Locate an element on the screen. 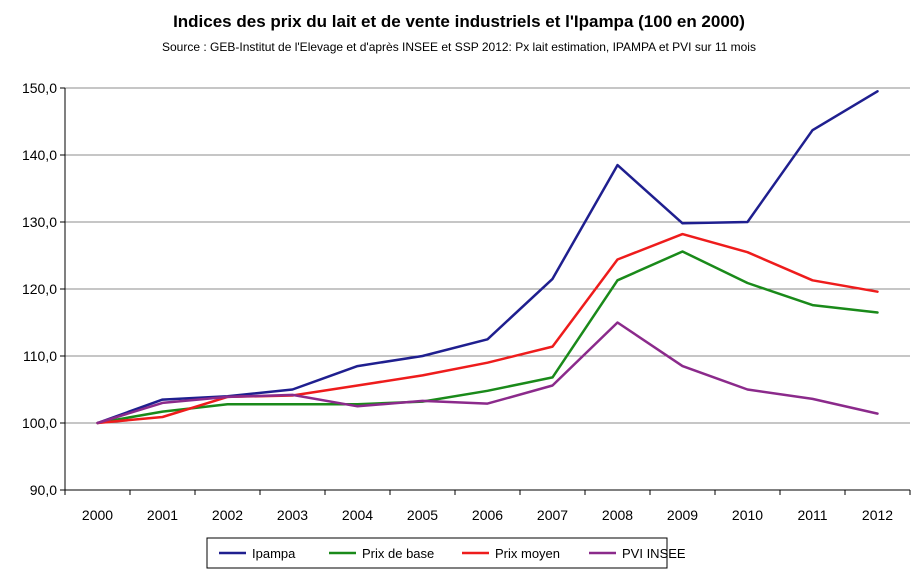 This screenshot has width=918, height=576. legend-label: Ipampa is located at coordinates (274, 553).